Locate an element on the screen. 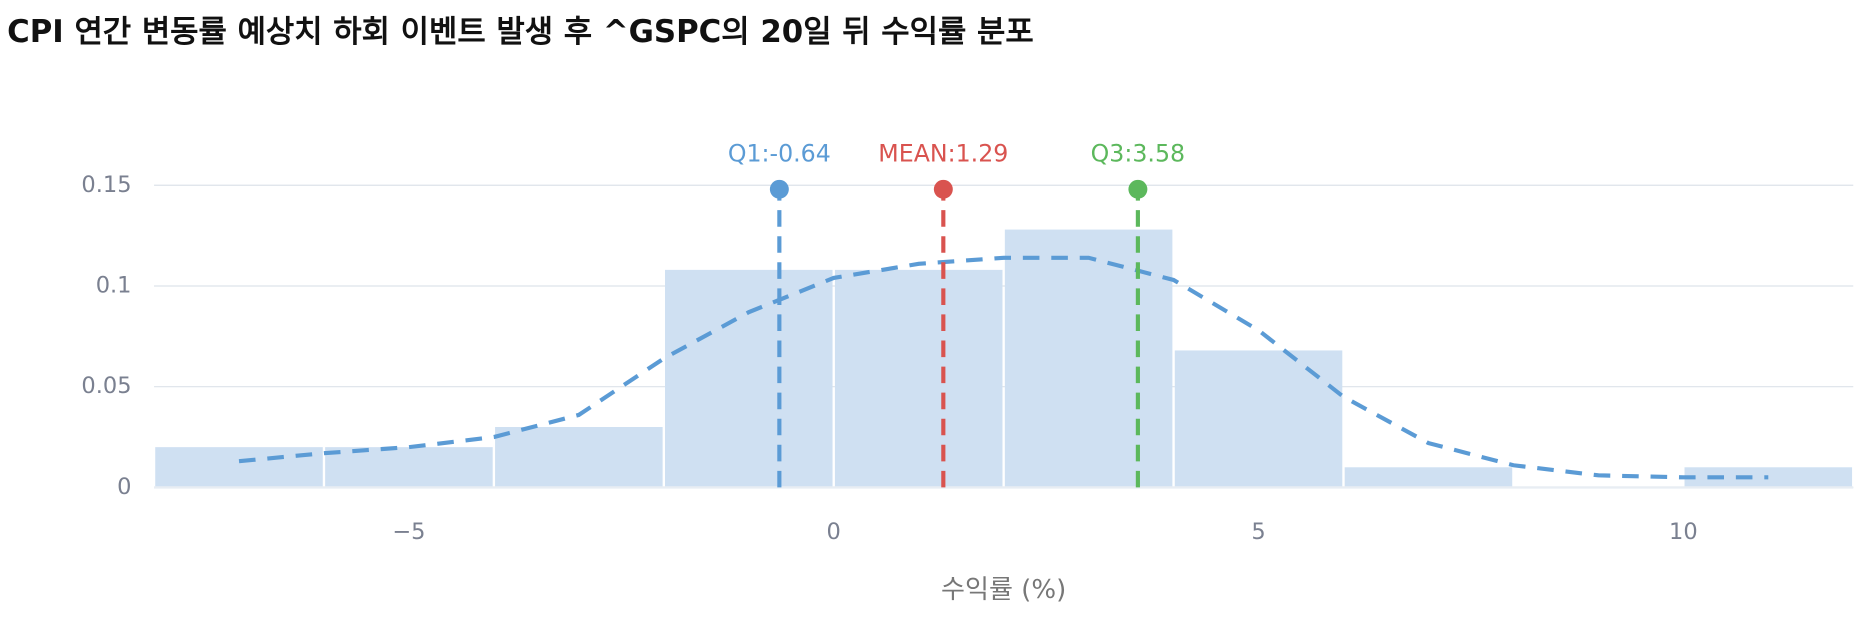 This screenshot has width=1858, height=621. x-tick-label: 0 is located at coordinates (834, 532).